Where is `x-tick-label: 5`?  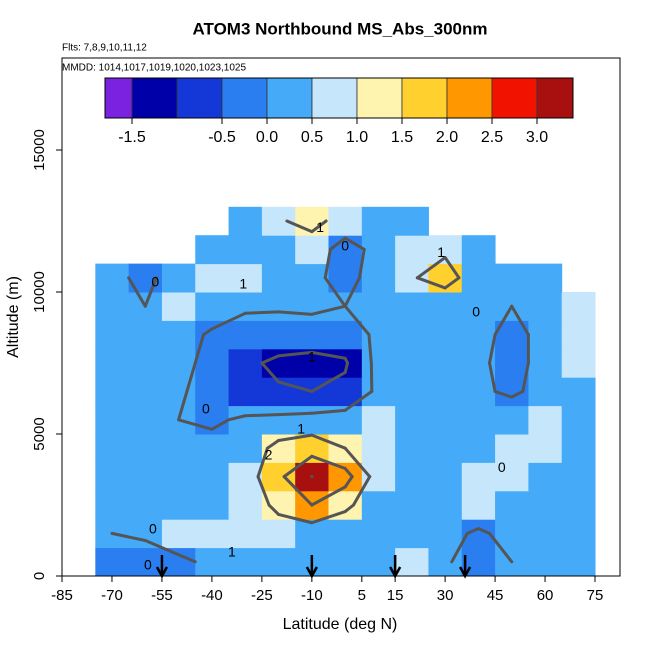 x-tick-label: 5 is located at coordinates (362, 595).